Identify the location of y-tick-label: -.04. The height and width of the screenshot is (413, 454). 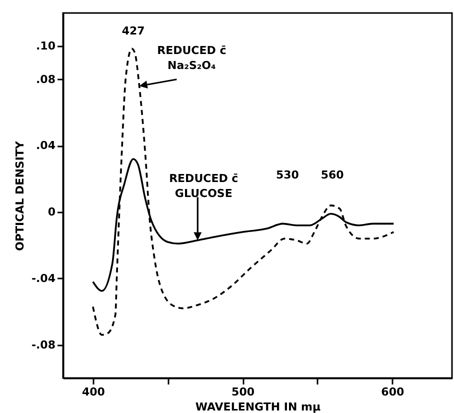
(43, 278).